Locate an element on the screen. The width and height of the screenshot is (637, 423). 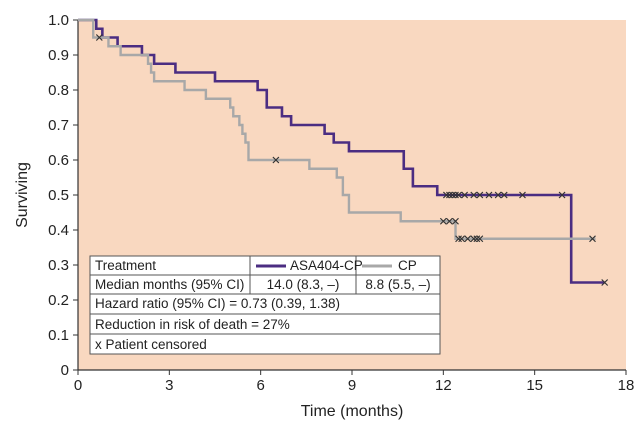
x-tick-label: 3 is located at coordinates (169, 385).